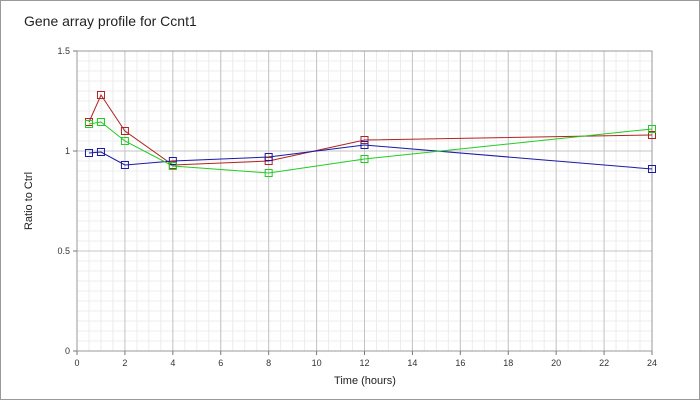 This screenshot has height=400, width=700. I want to click on x-tick-label: 4, so click(172, 363).